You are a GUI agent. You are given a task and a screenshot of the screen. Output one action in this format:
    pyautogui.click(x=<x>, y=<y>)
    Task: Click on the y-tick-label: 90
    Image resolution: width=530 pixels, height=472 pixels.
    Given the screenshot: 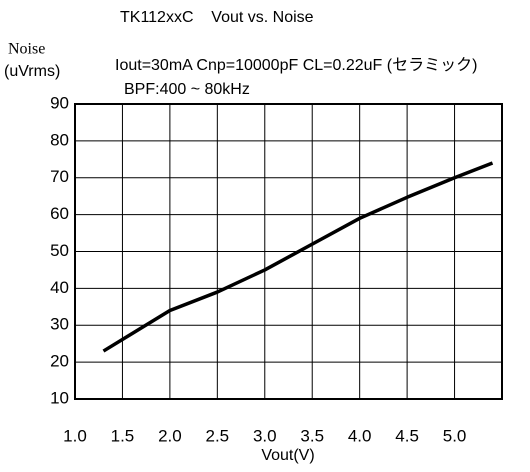 What is the action you would take?
    pyautogui.click(x=59, y=102)
    